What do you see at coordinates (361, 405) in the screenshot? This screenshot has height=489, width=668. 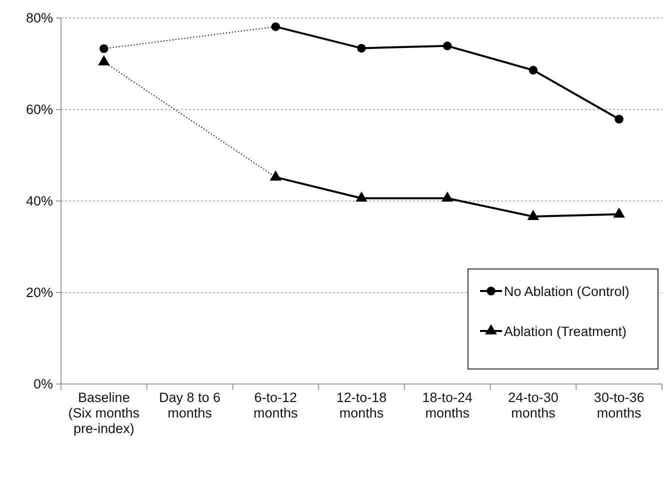 I see `x-tick-label: 12-to-18 months` at bounding box center [361, 405].